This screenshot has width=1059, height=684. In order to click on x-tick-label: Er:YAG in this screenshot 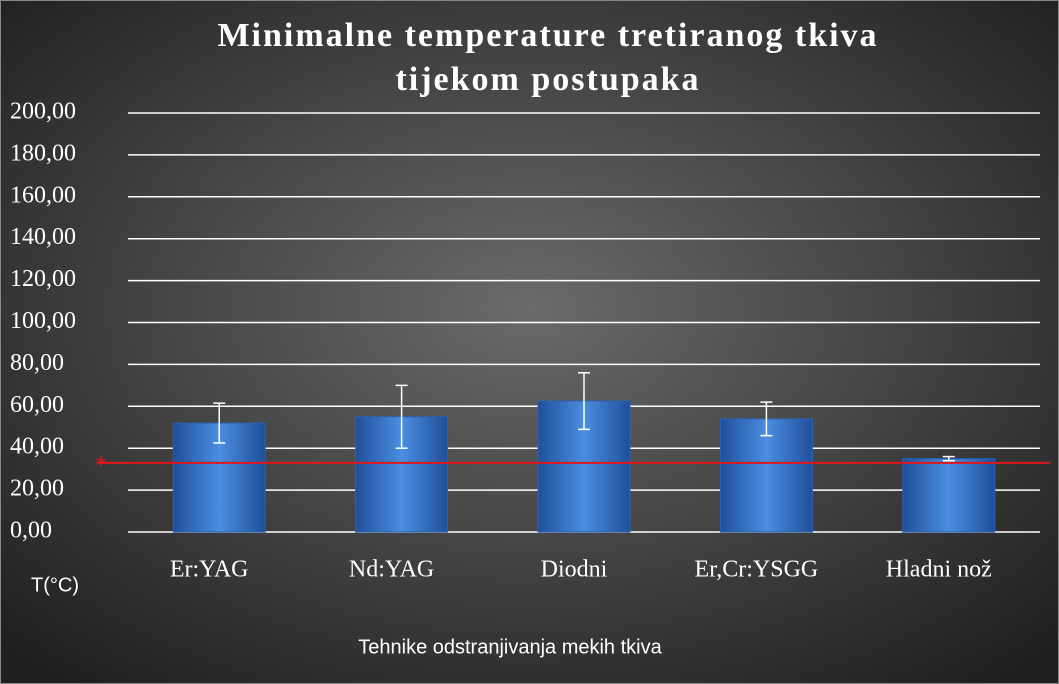, I will do `click(209, 570)`.